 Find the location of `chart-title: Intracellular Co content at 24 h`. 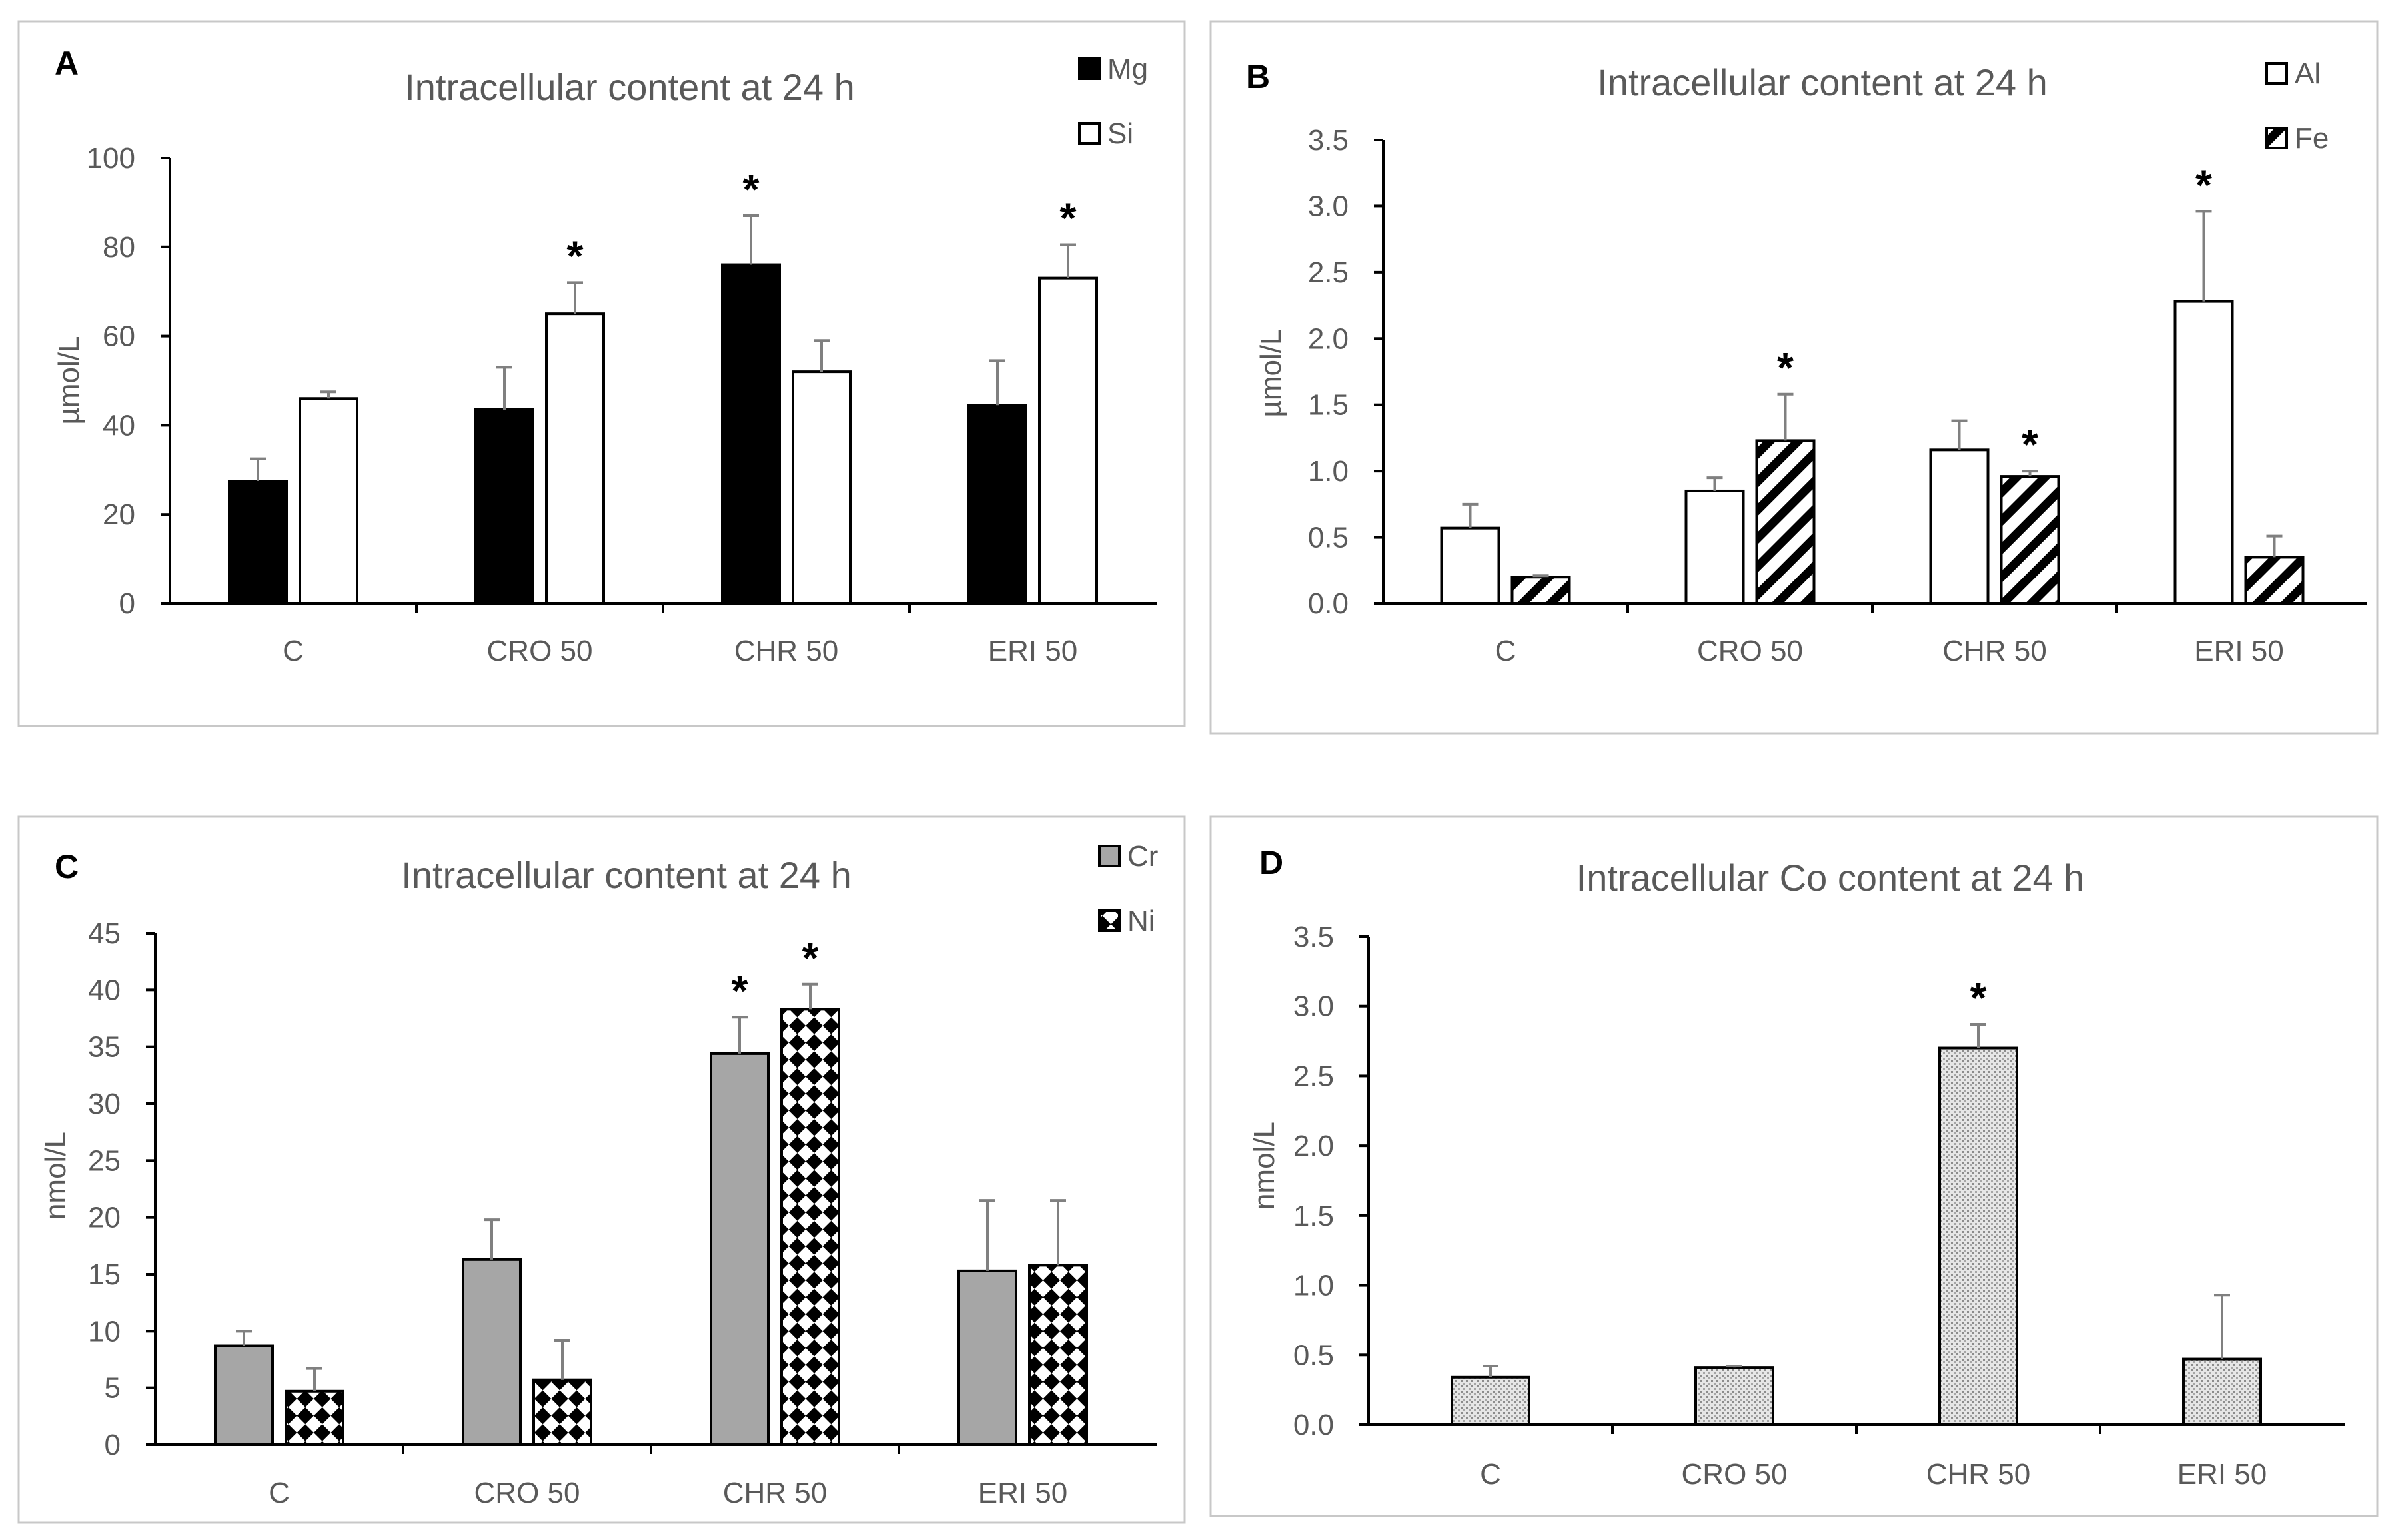

chart-title: Intracellular Co content at 24 h is located at coordinates (1831, 878).